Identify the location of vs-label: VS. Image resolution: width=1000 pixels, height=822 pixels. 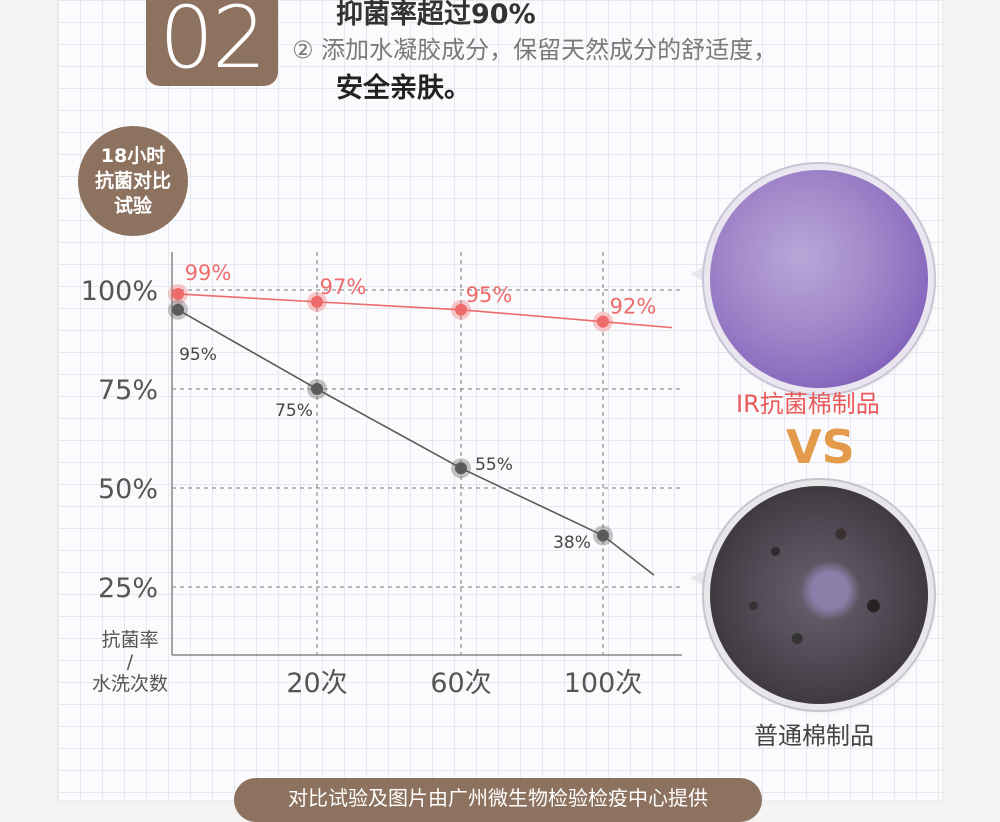
(820, 447).